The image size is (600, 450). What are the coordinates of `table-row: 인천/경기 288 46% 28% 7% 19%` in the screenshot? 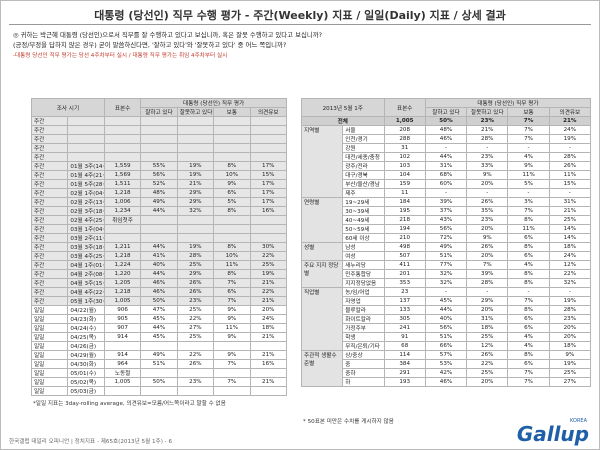 It's located at (447, 139).